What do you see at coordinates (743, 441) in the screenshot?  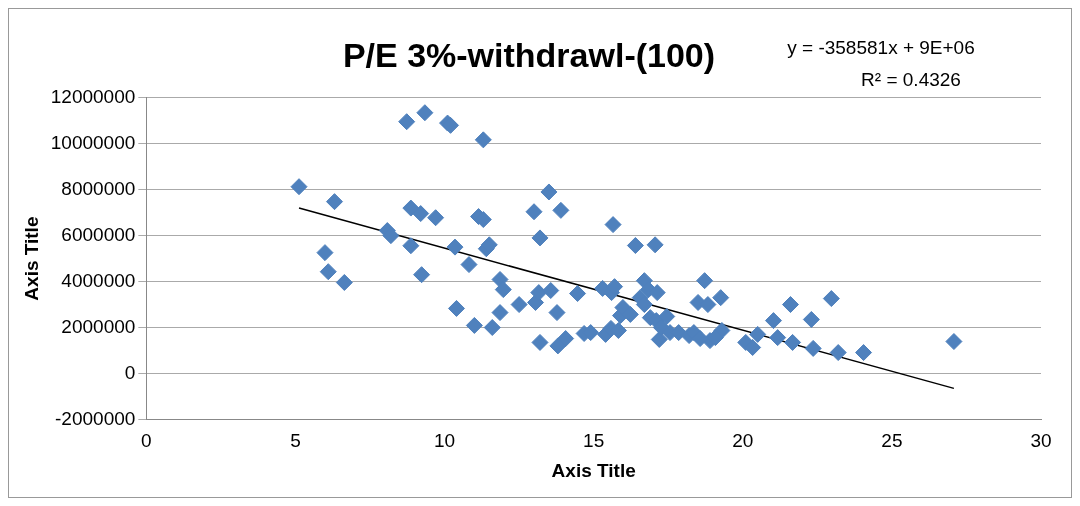 I see `x-tick-label: 20` at bounding box center [743, 441].